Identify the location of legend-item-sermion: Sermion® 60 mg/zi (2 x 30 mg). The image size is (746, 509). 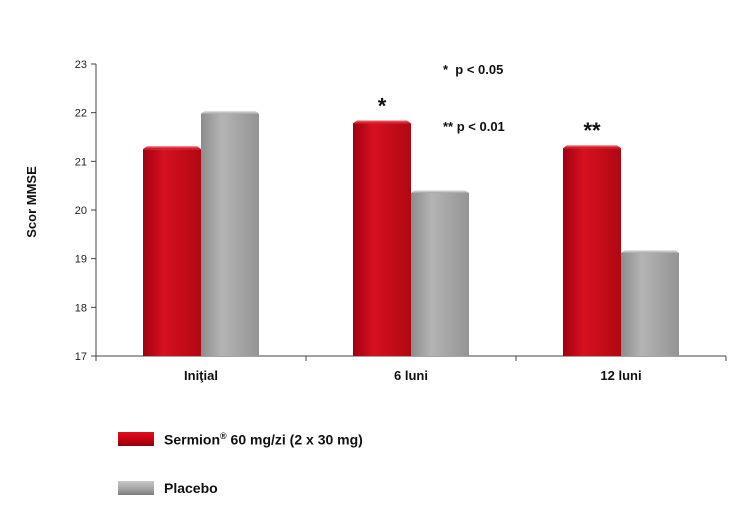
(240, 439).